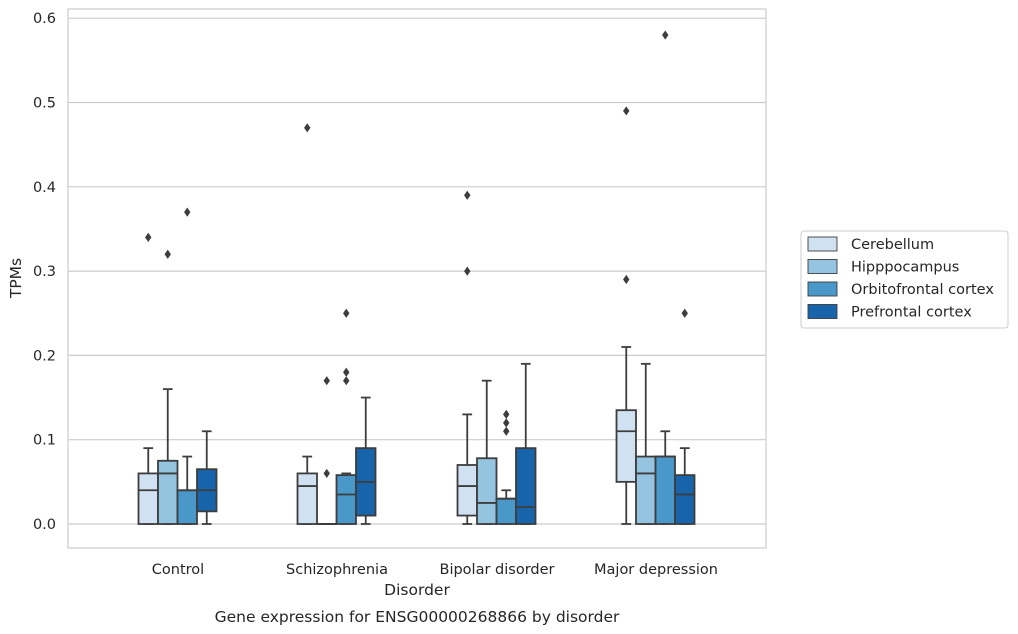 The height and width of the screenshot is (634, 1018). Describe the element at coordinates (911, 313) in the screenshot. I see `legend-label: Prefrontal cortex` at that location.